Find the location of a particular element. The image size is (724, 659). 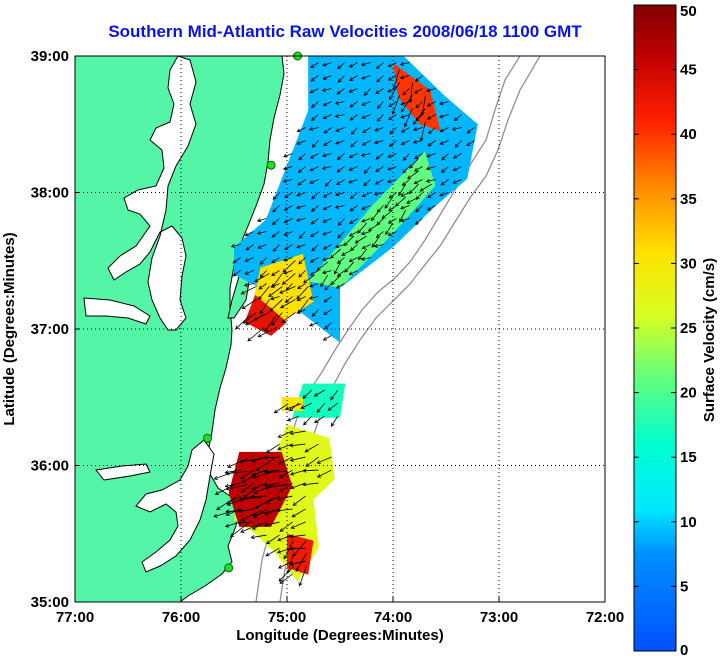

y-tick-label: 39:00 is located at coordinates (50, 56).